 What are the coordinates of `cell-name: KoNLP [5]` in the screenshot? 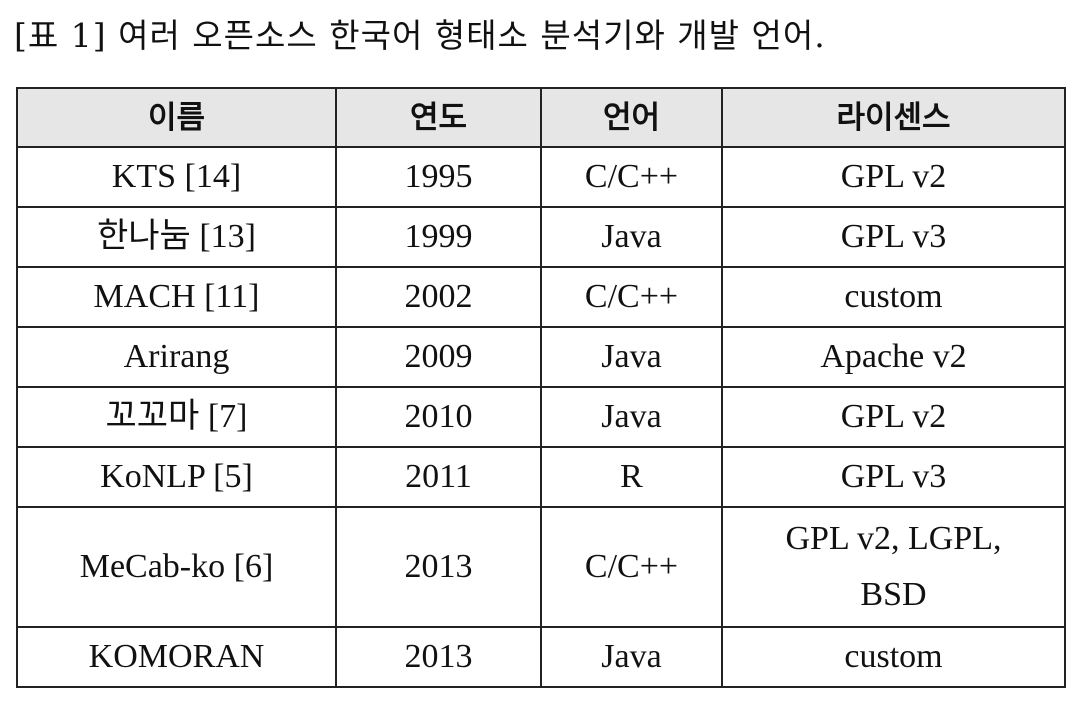 It's located at (176, 477).